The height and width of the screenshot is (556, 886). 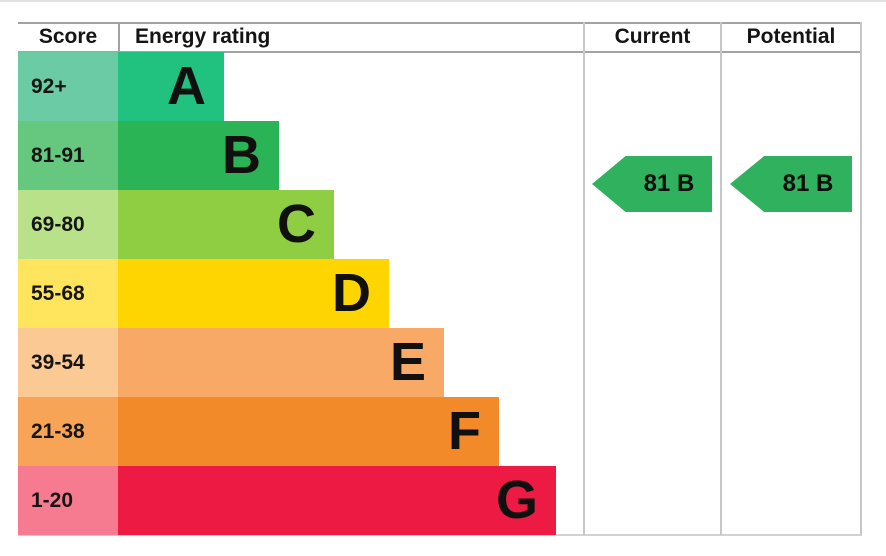 What do you see at coordinates (241, 155) in the screenshot?
I see `band-letter-b: B` at bounding box center [241, 155].